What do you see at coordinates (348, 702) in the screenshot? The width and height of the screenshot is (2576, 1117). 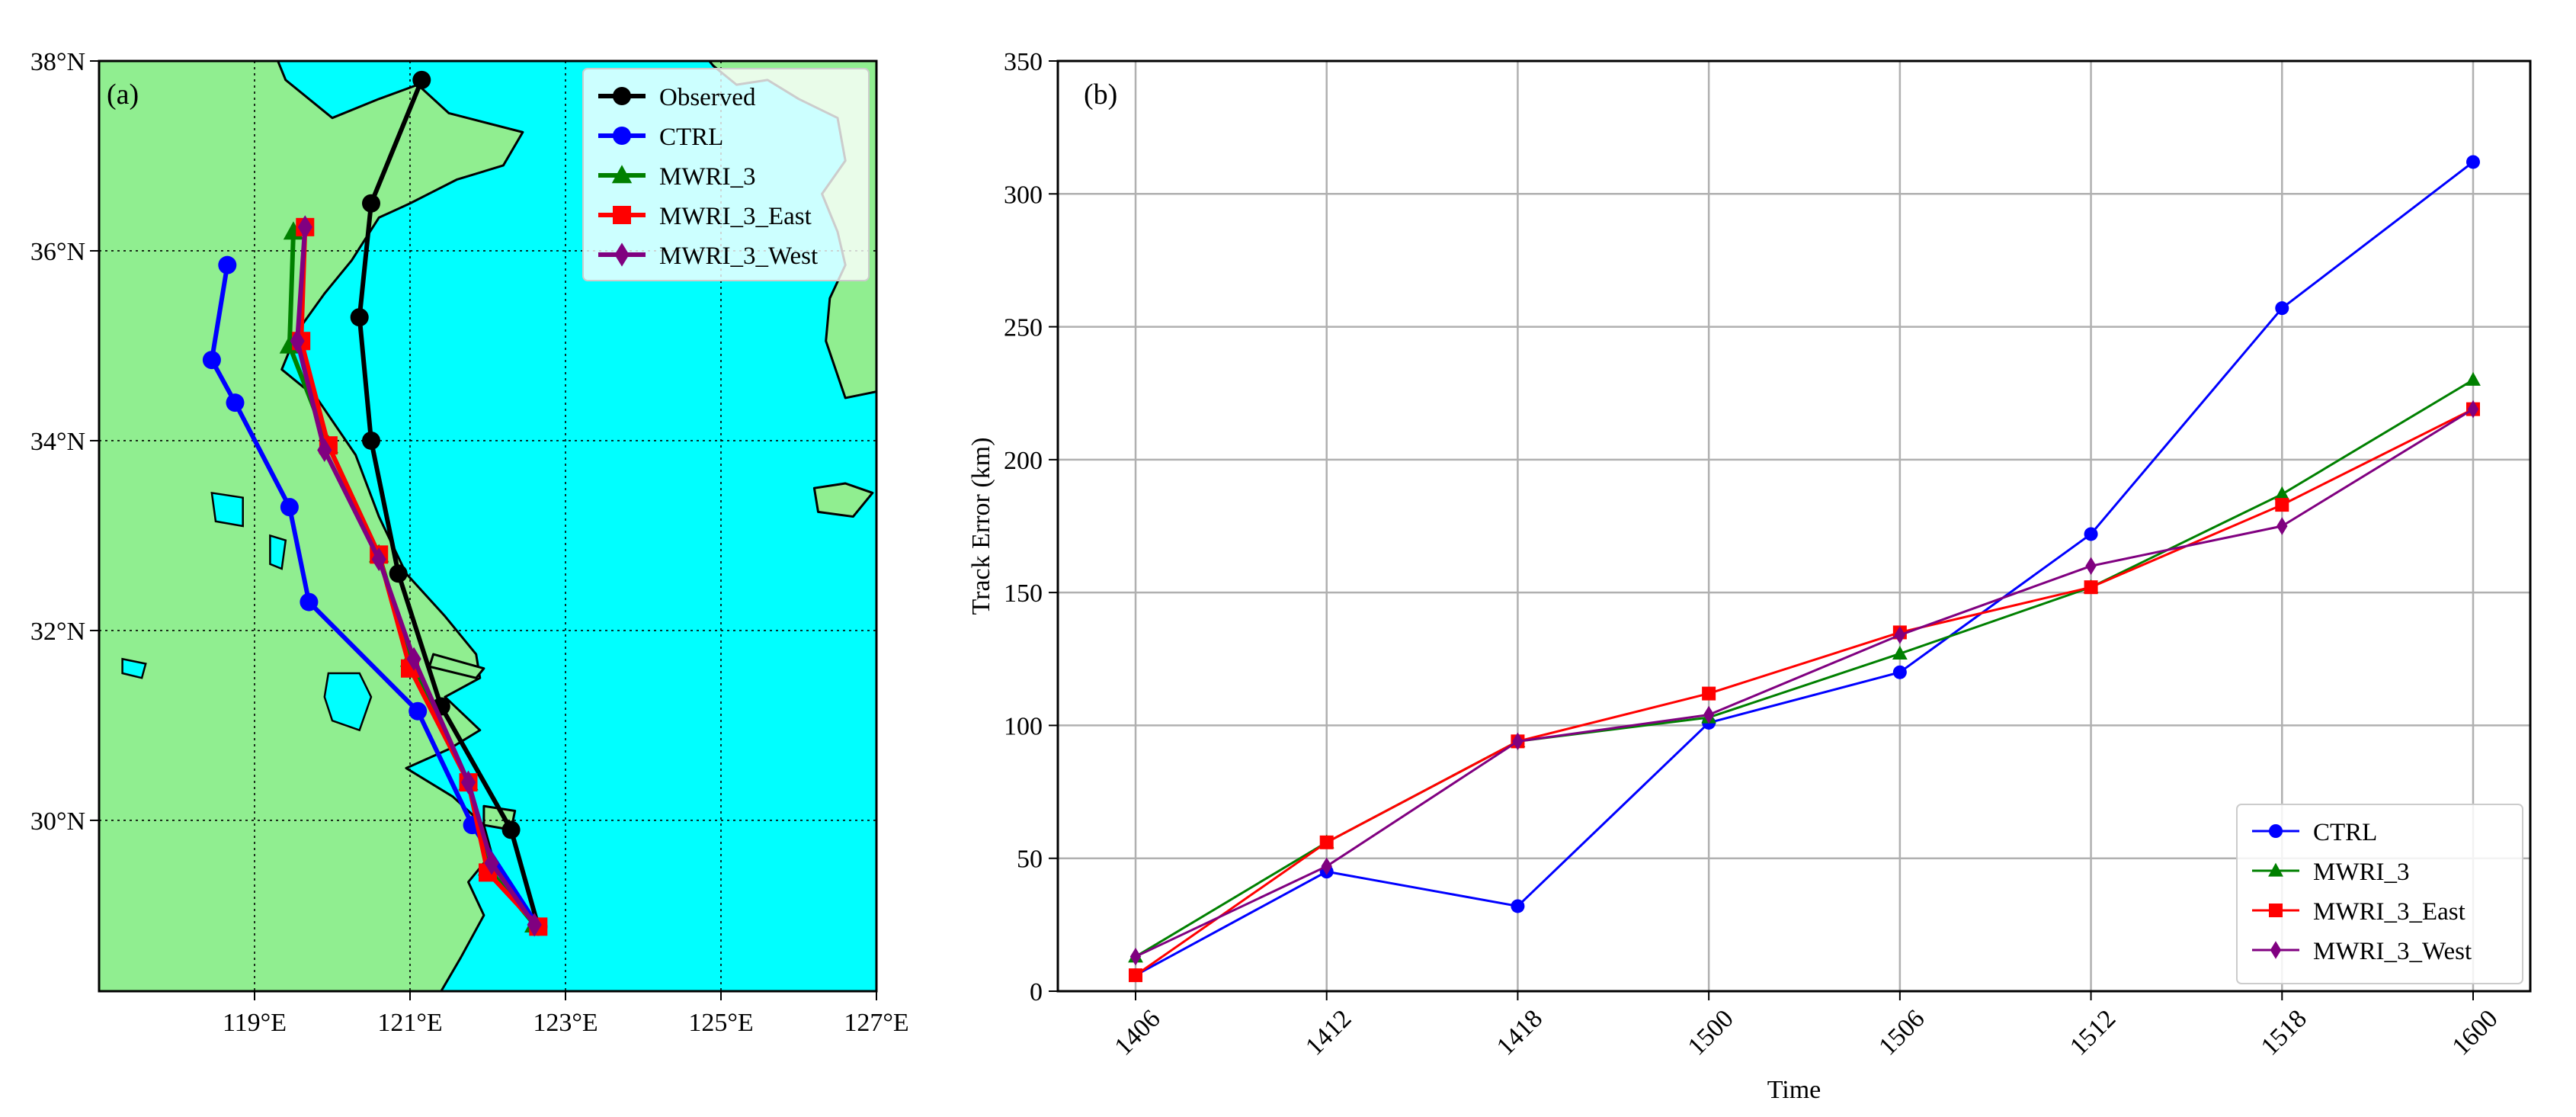 I see `lake-taihu` at bounding box center [348, 702].